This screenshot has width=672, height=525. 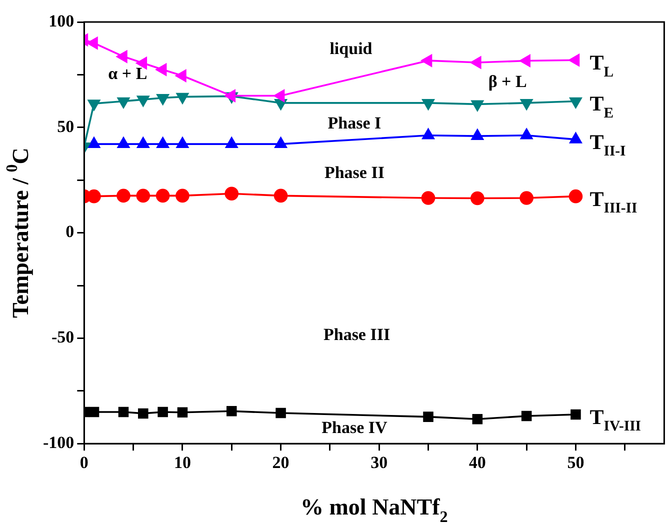 What do you see at coordinates (84, 462) in the screenshot?
I see `x-tick-label: 0` at bounding box center [84, 462].